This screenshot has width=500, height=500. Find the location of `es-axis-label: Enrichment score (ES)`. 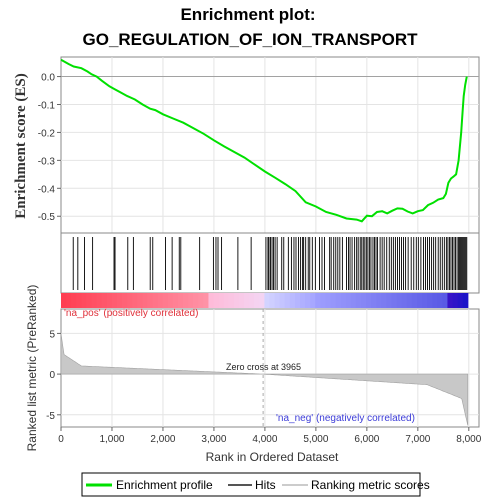

es-axis-label: Enrichment score (ES) is located at coordinates (21, 146).